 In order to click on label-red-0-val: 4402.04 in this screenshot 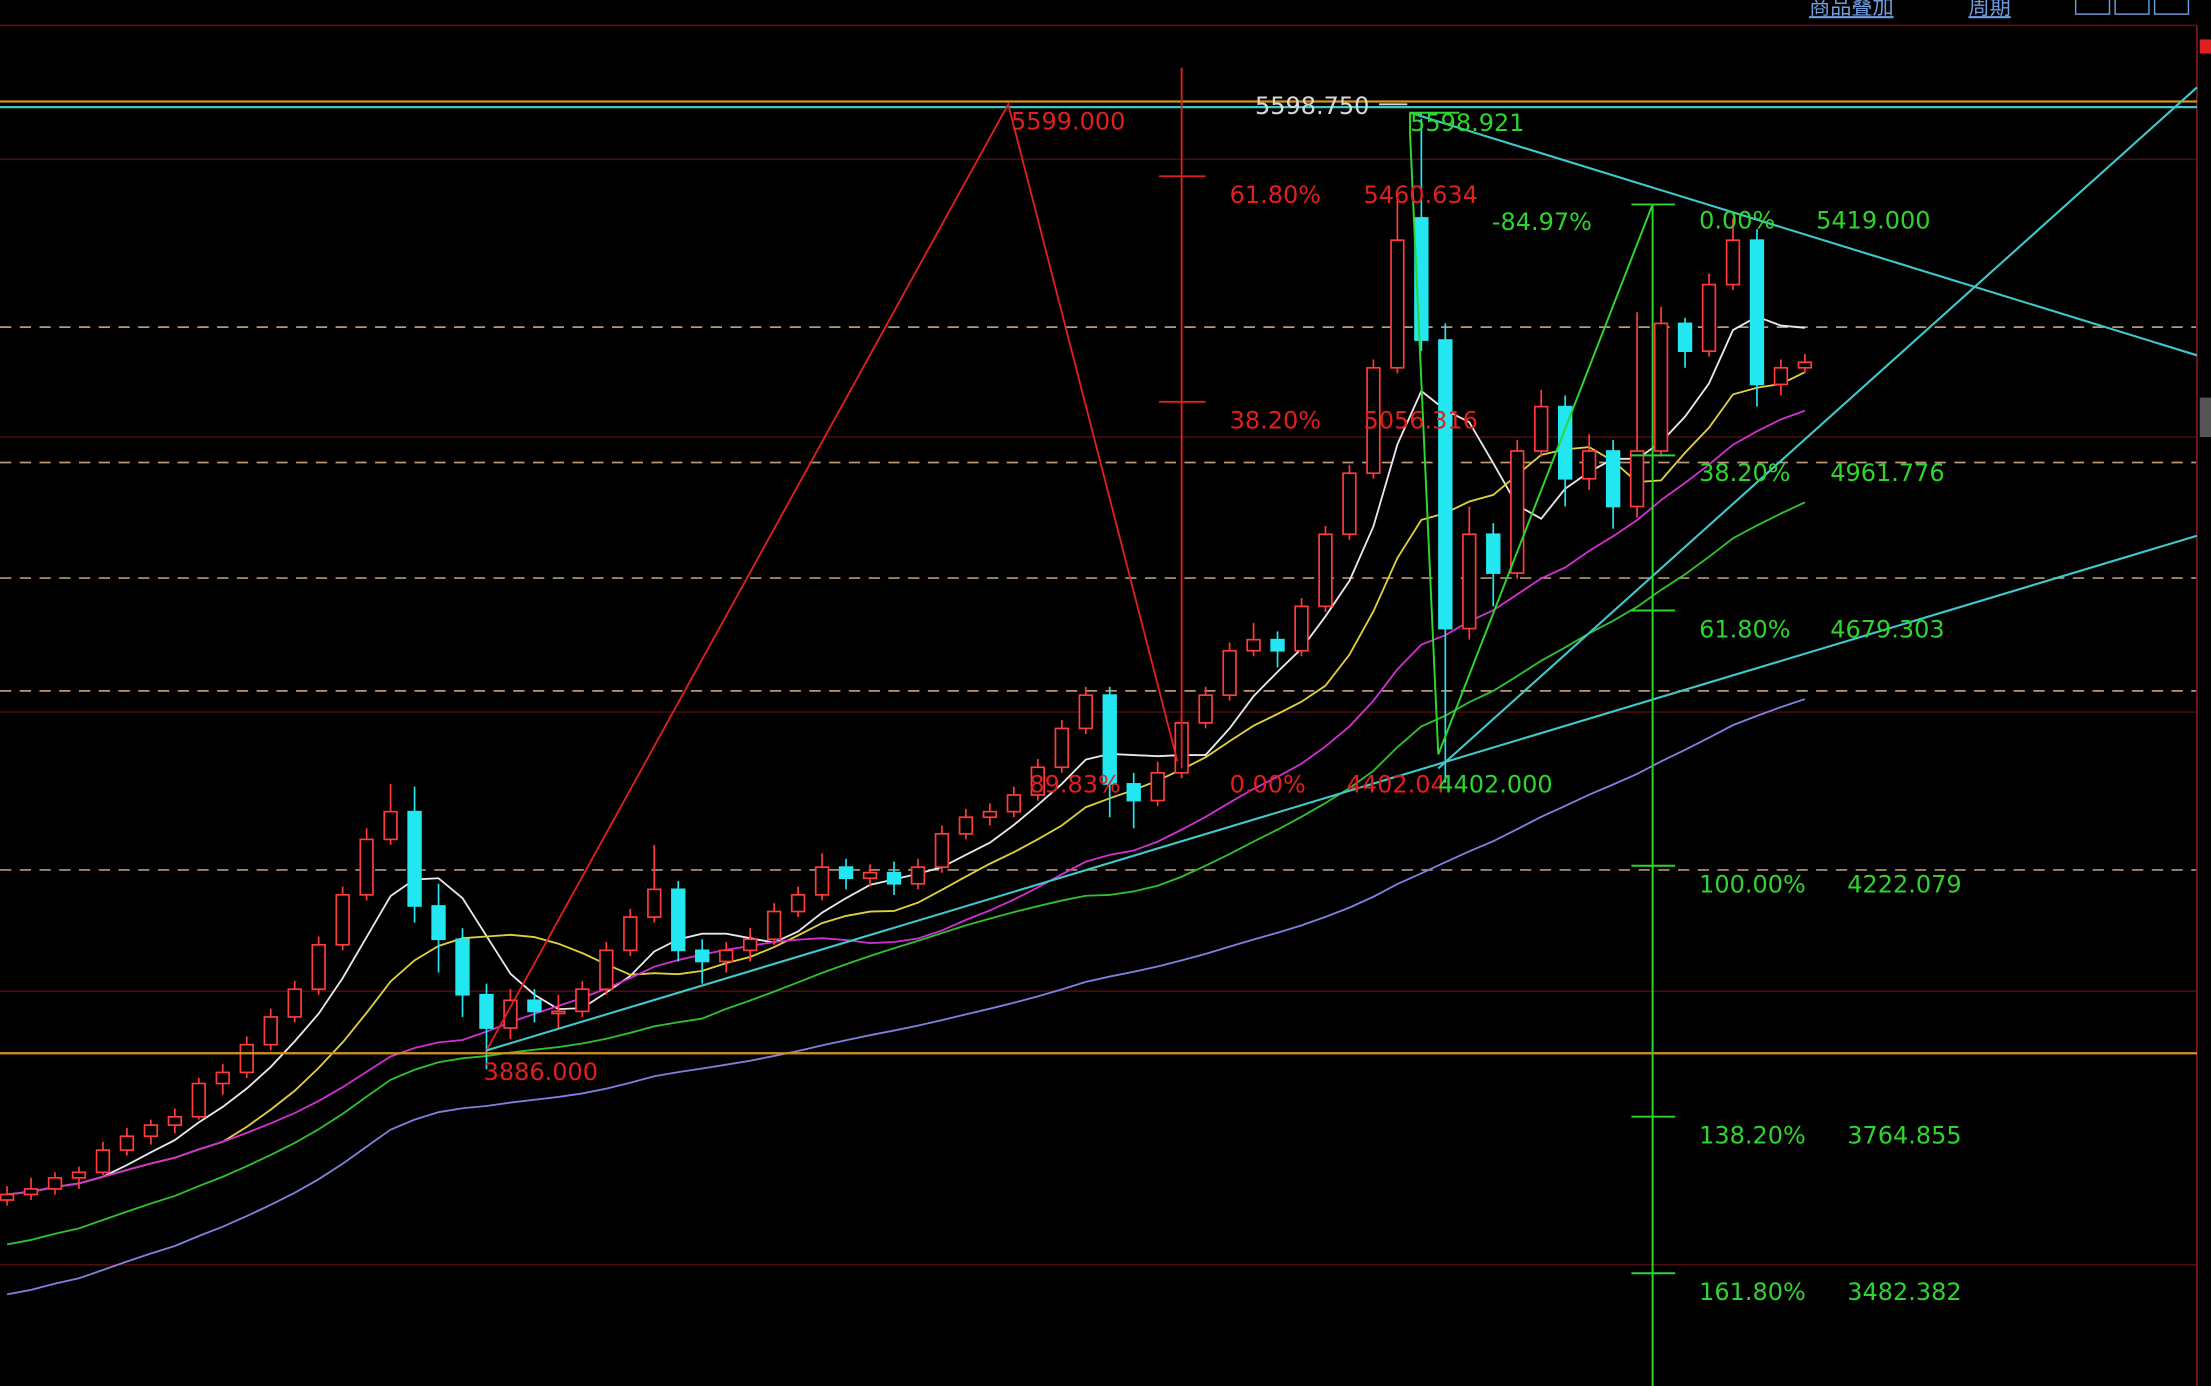, I will do `click(1396, 784)`.